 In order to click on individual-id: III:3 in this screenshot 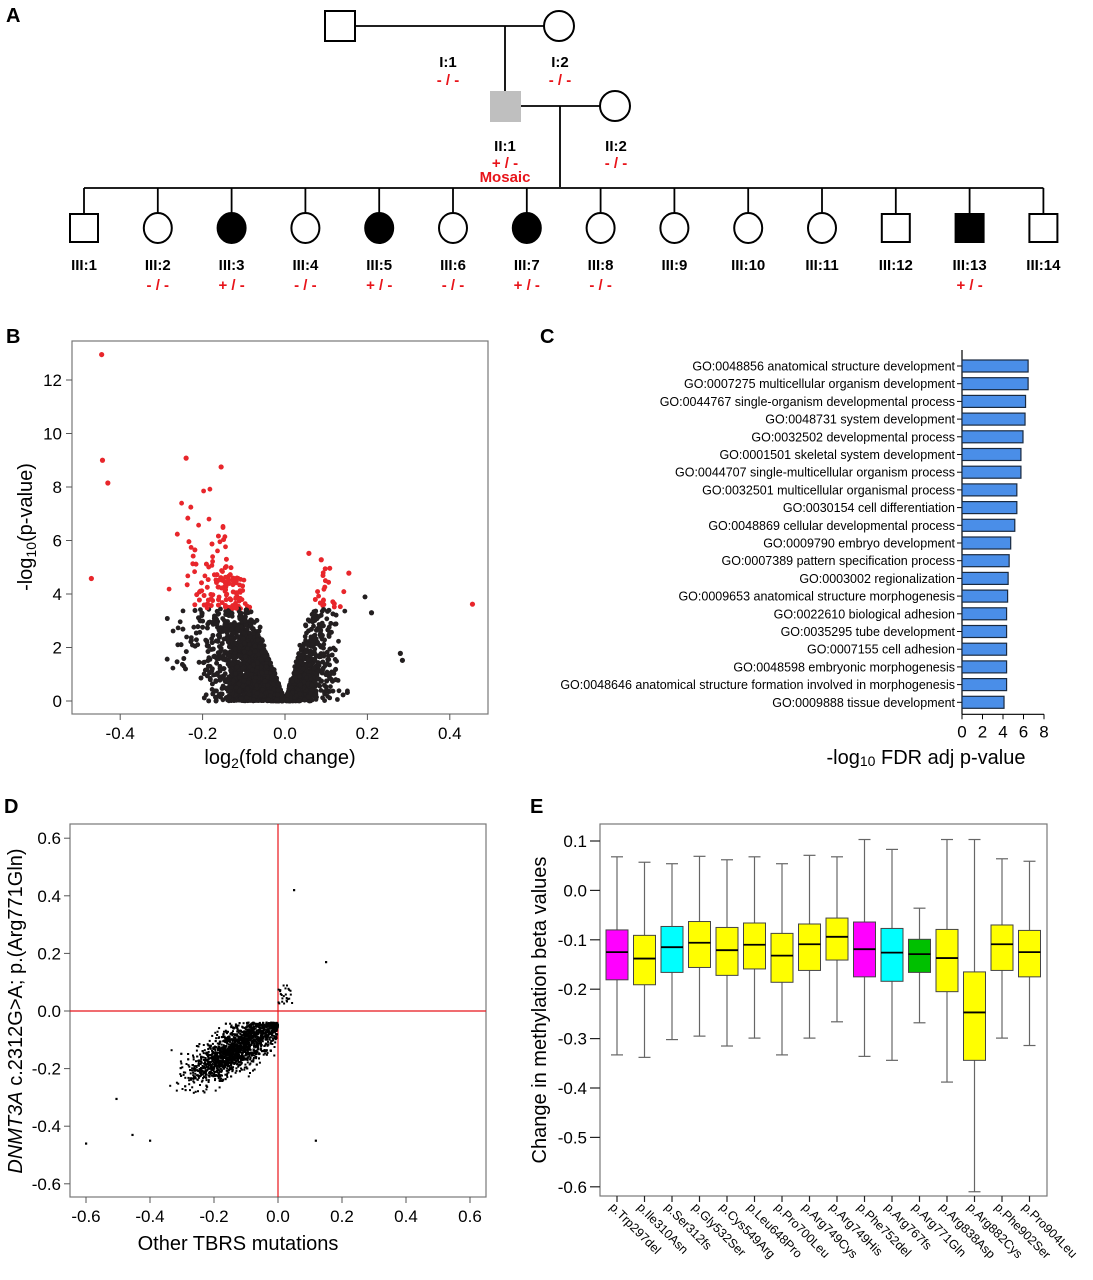, I will do `click(232, 265)`.